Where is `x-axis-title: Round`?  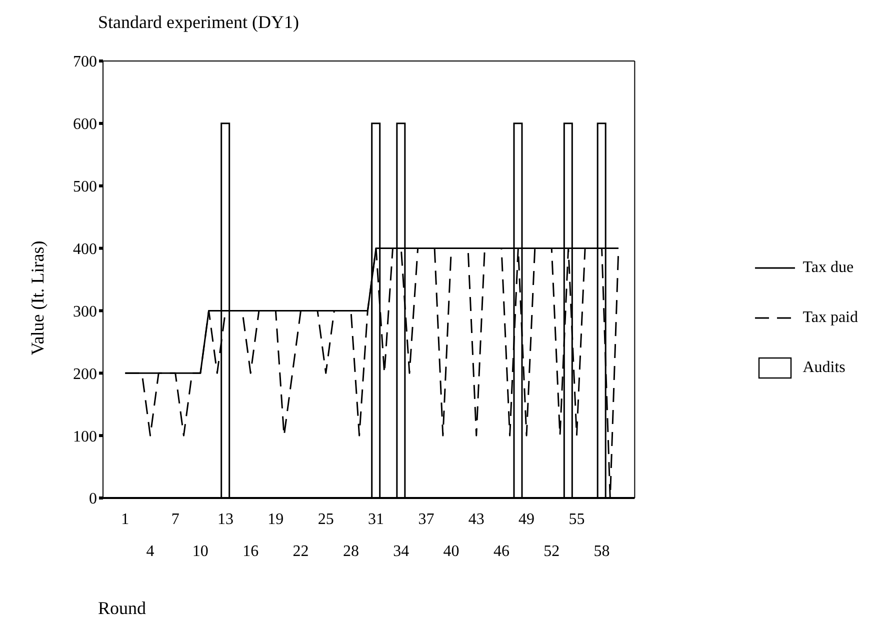
x-axis-title: Round is located at coordinates (122, 608).